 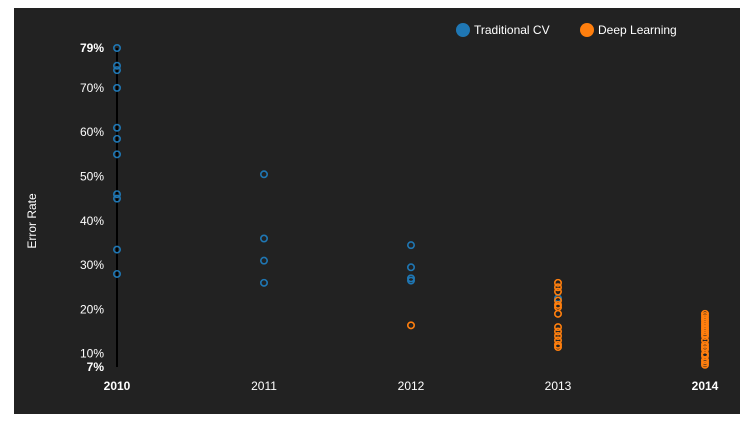 What do you see at coordinates (96, 367) in the screenshot?
I see `y-tick-label: 7%` at bounding box center [96, 367].